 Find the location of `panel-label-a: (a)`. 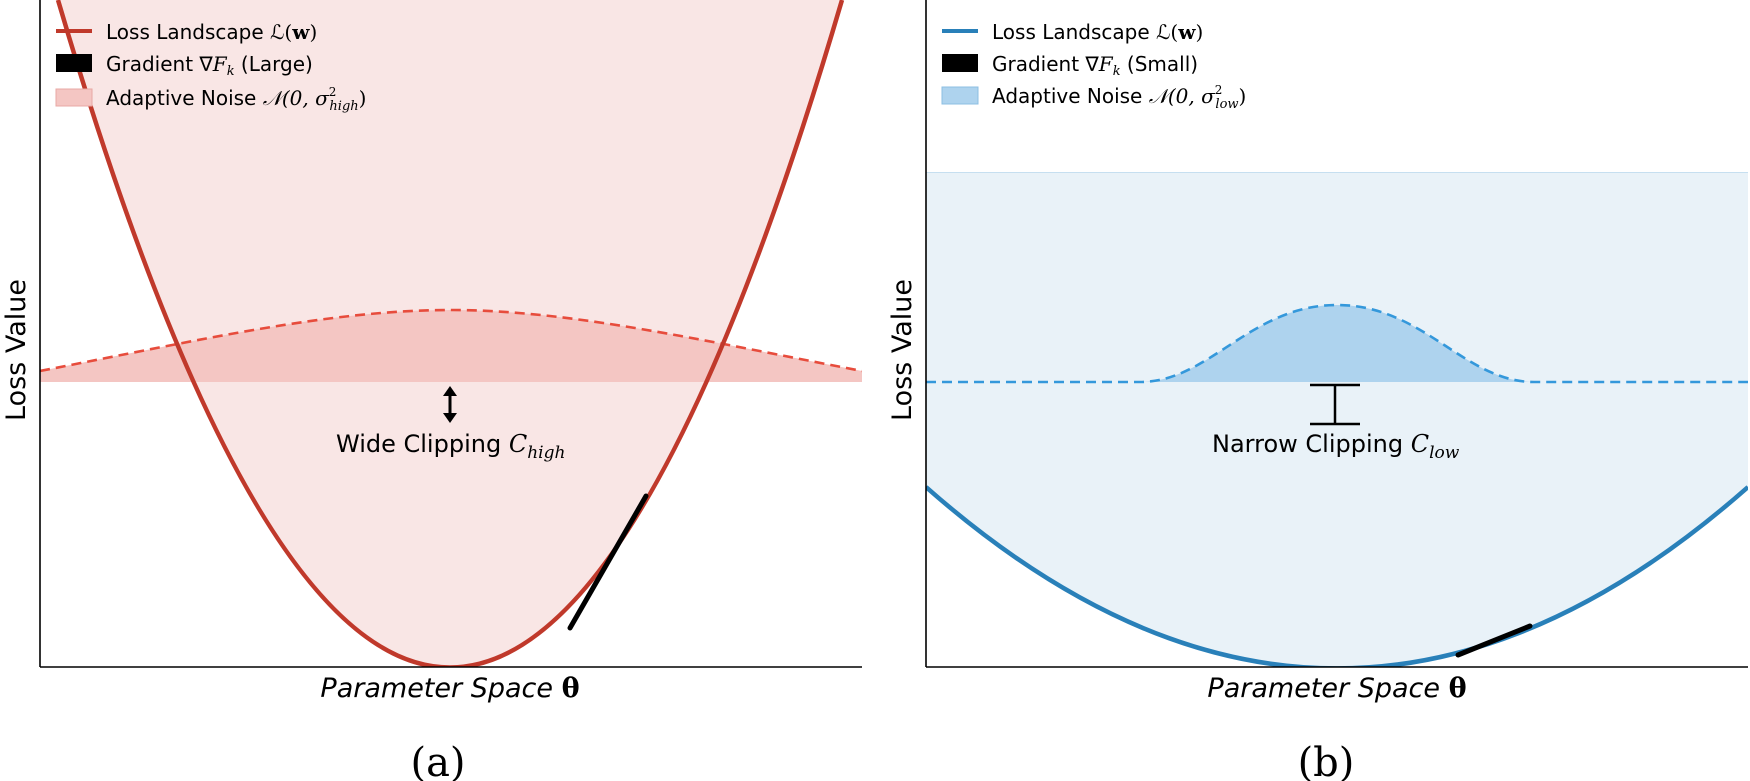

panel-label-a: (a) is located at coordinates (437, 760).